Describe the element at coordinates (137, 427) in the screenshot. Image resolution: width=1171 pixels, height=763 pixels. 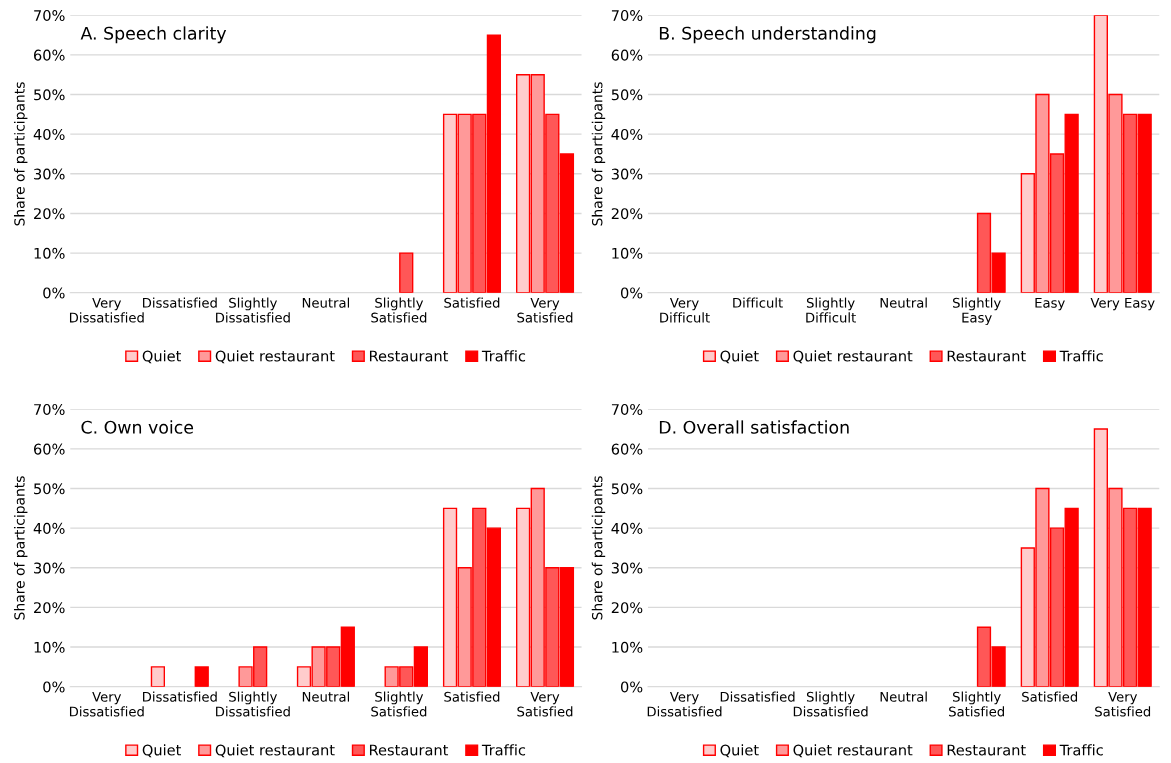
I see `text: C. Own voice` at that location.